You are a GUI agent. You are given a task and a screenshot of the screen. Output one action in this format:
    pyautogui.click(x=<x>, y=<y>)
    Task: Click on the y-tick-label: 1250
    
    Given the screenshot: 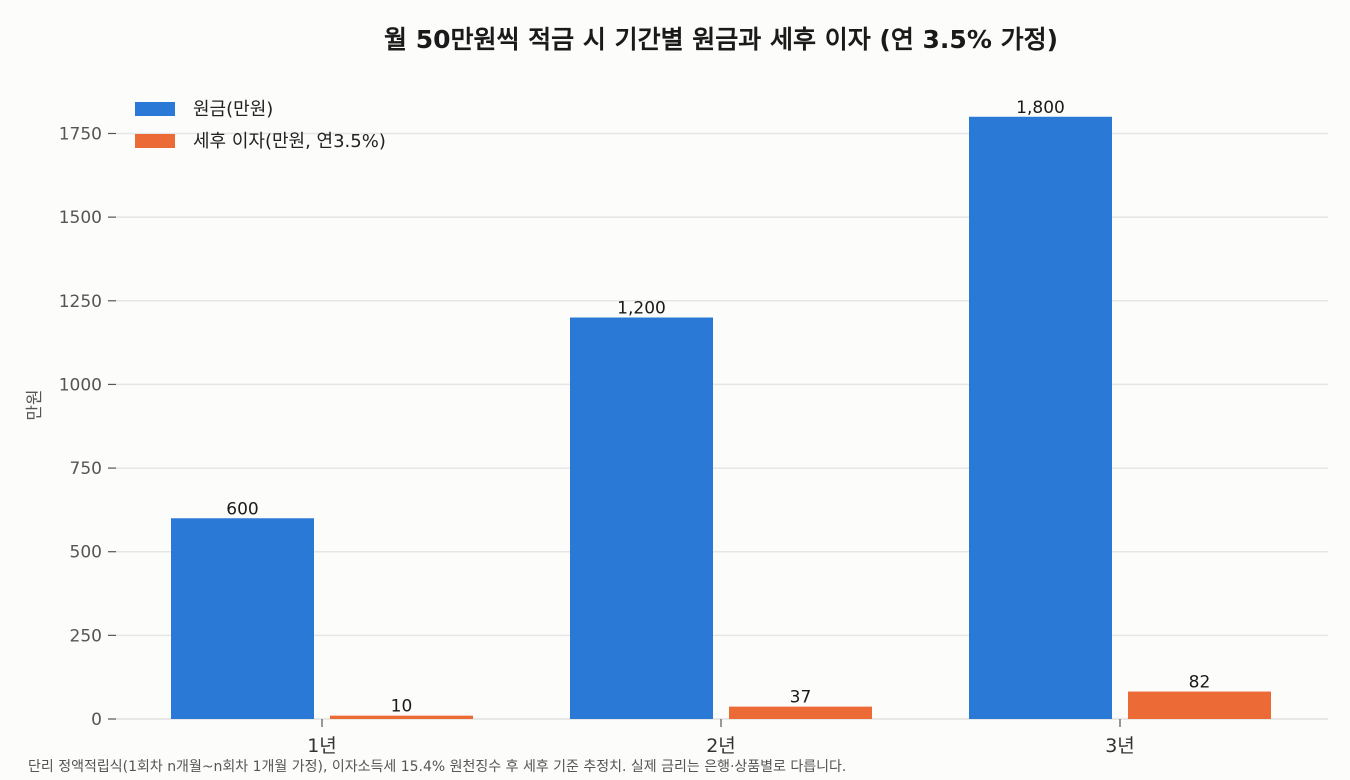 What is the action you would take?
    pyautogui.click(x=80, y=302)
    